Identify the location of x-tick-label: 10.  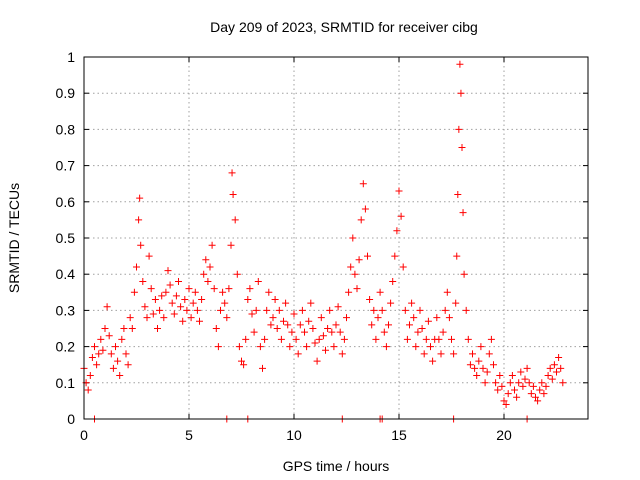
(294, 435).